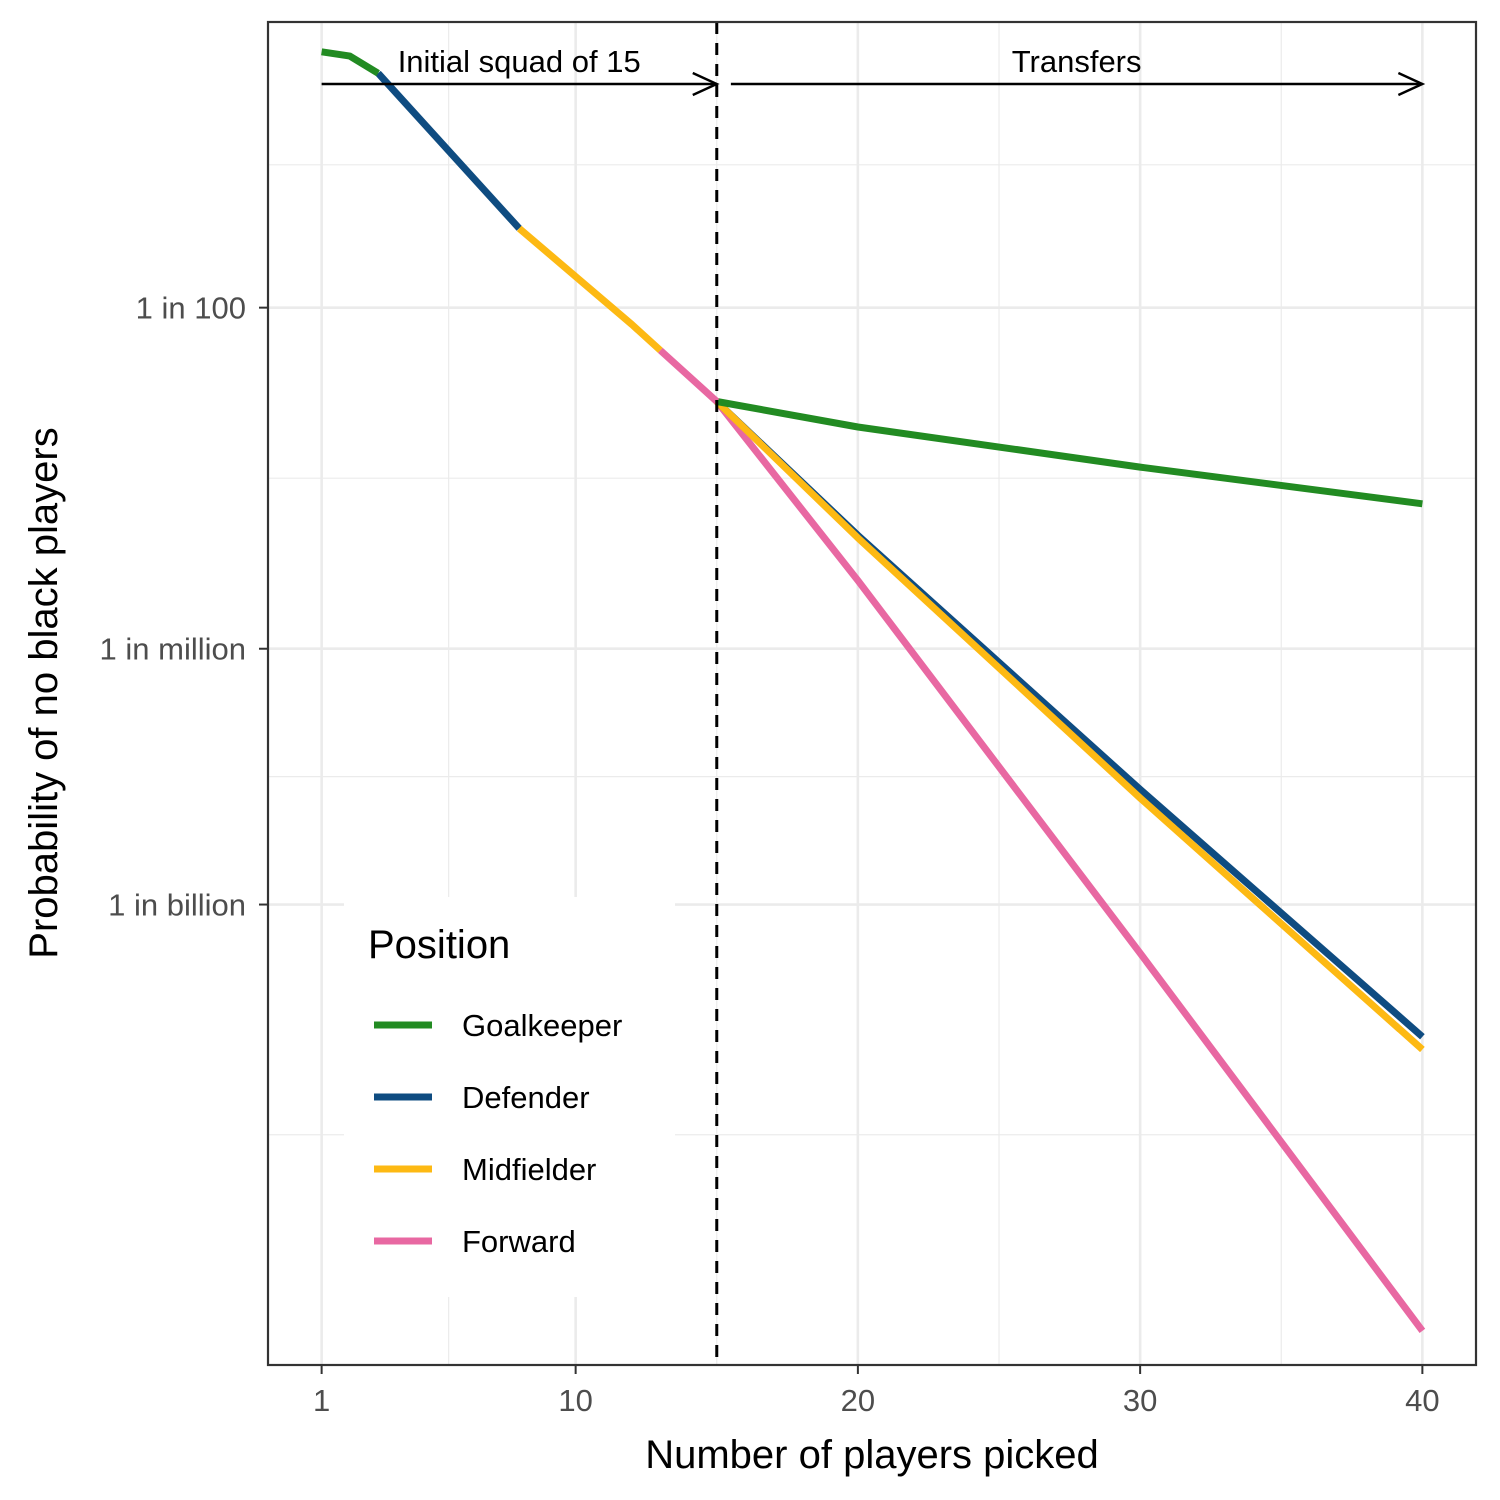 This screenshot has width=1500, height=1500. I want to click on legend-label-midfielder: Midfielder, so click(529, 1169).